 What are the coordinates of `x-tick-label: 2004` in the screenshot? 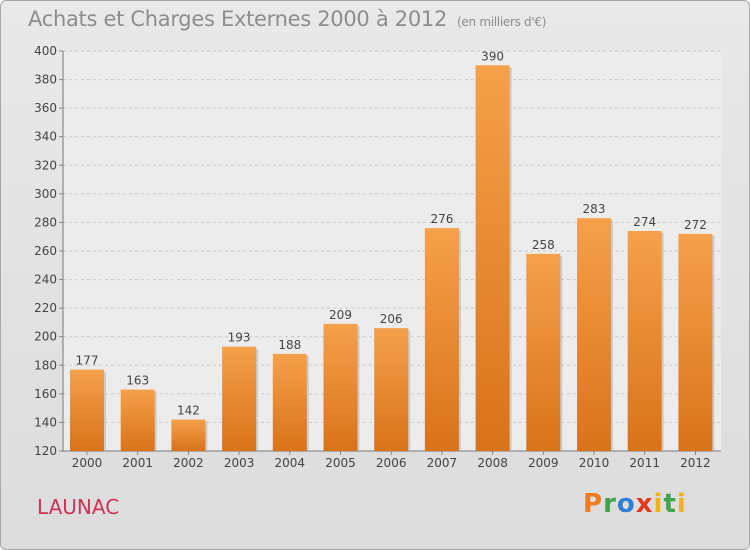 It's located at (290, 463).